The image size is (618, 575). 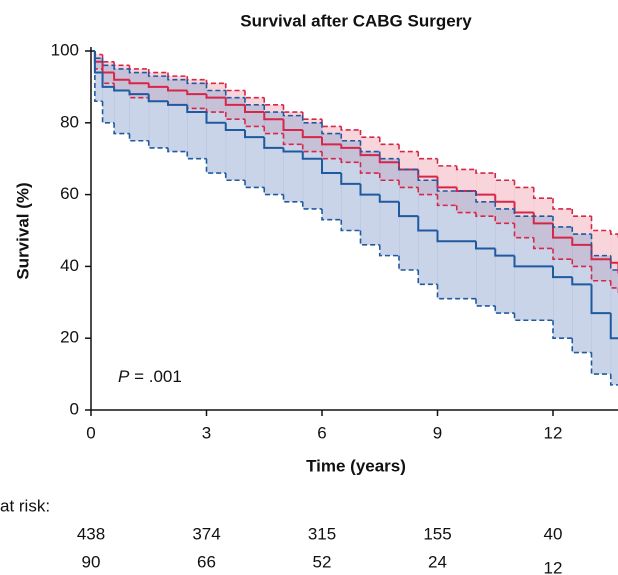 What do you see at coordinates (437, 561) in the screenshot?
I see `risk-count: 24` at bounding box center [437, 561].